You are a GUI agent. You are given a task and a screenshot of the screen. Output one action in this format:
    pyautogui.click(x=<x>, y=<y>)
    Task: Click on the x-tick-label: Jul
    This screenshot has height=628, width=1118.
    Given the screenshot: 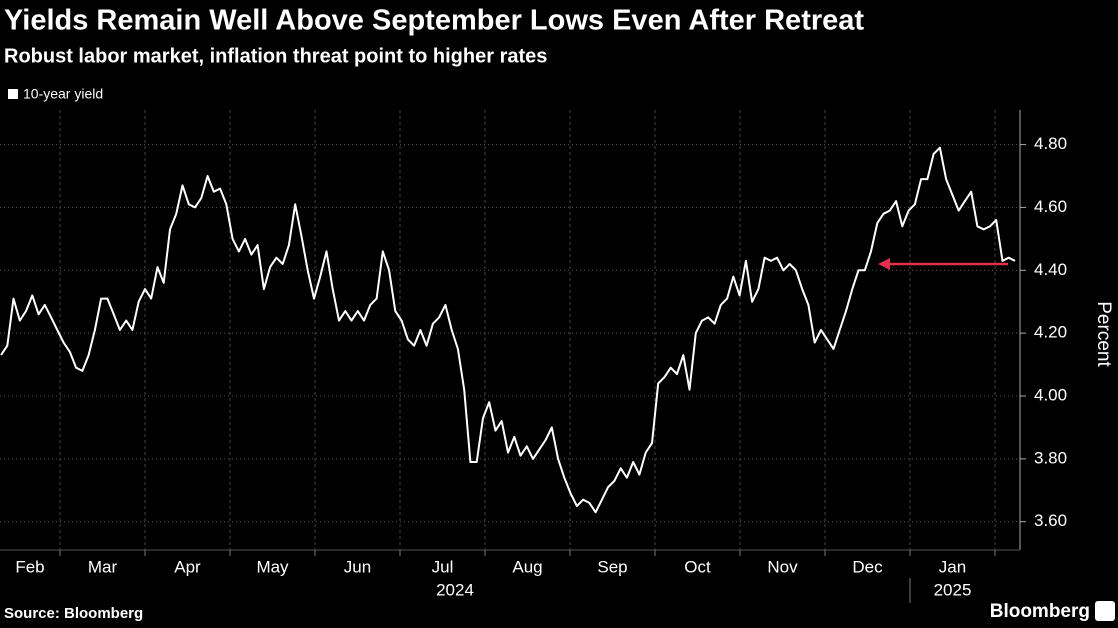 What is the action you would take?
    pyautogui.click(x=443, y=566)
    